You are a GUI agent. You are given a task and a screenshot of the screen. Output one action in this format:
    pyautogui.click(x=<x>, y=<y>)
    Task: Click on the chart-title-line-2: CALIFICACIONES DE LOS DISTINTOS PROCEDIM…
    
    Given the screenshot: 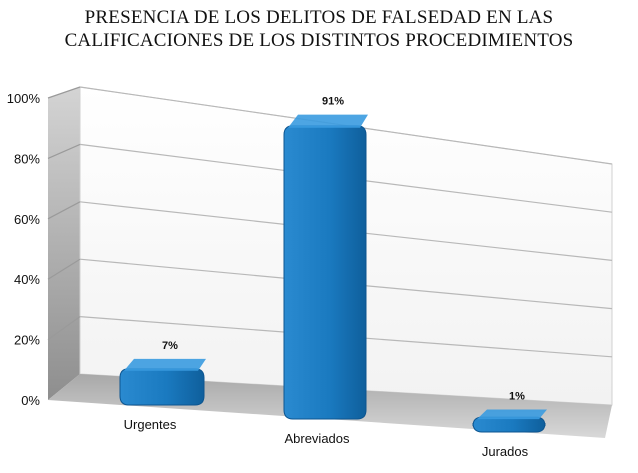 What is the action you would take?
    pyautogui.click(x=319, y=40)
    